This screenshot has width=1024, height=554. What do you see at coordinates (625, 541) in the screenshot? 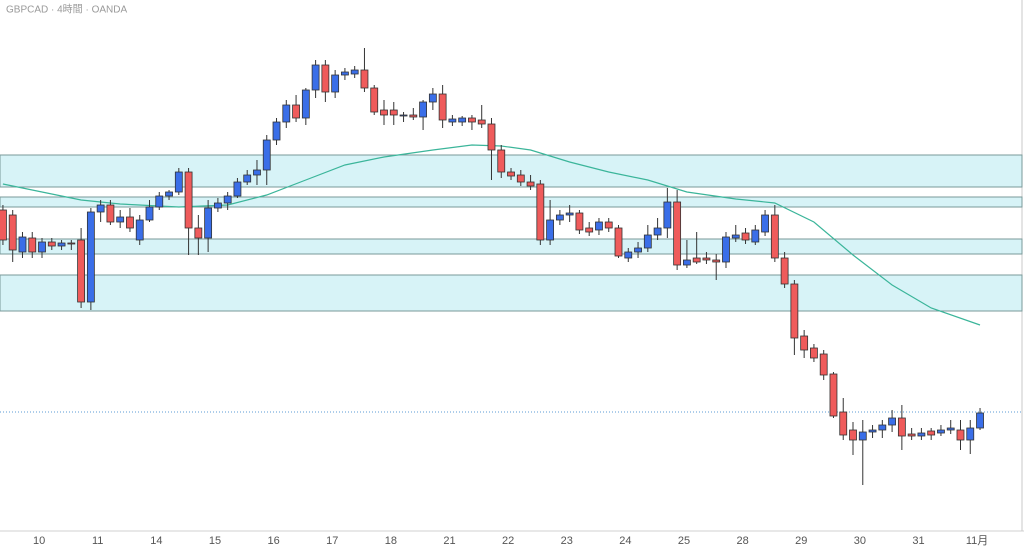
I see `x-tick-label: 24` at bounding box center [625, 541].